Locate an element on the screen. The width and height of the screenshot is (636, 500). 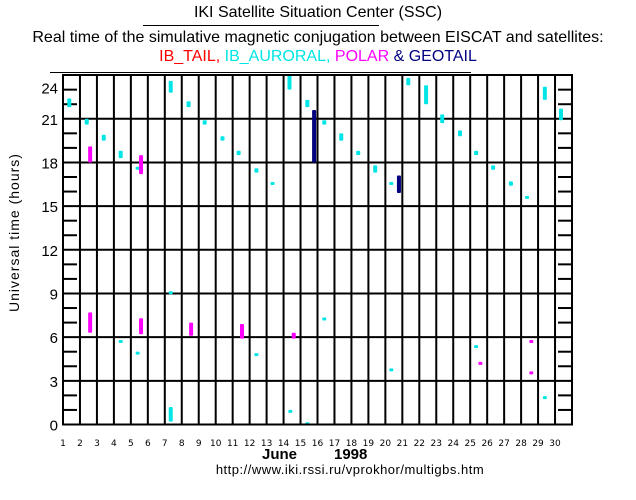
y-tick-label: 12 is located at coordinates (49, 251).